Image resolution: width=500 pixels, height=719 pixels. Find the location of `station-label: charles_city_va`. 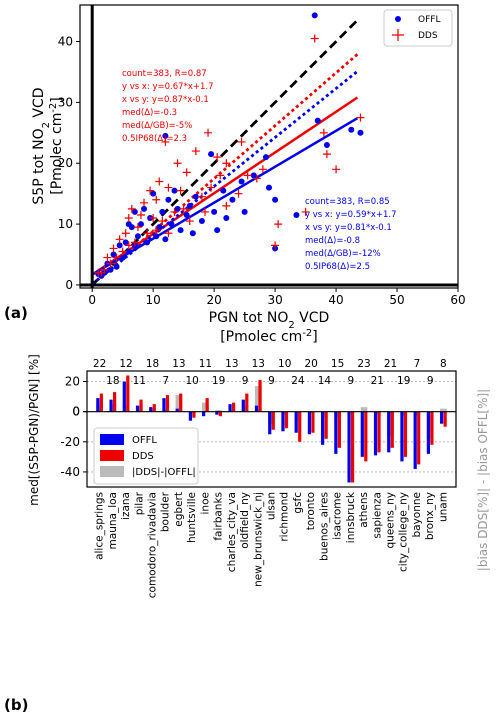

station-label: charles_city_va is located at coordinates (232, 532).